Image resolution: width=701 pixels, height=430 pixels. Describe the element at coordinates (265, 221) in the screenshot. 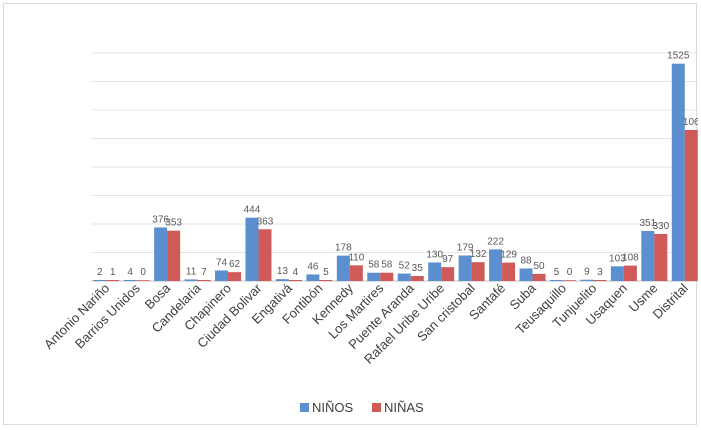

I see `data-label: 363` at that location.